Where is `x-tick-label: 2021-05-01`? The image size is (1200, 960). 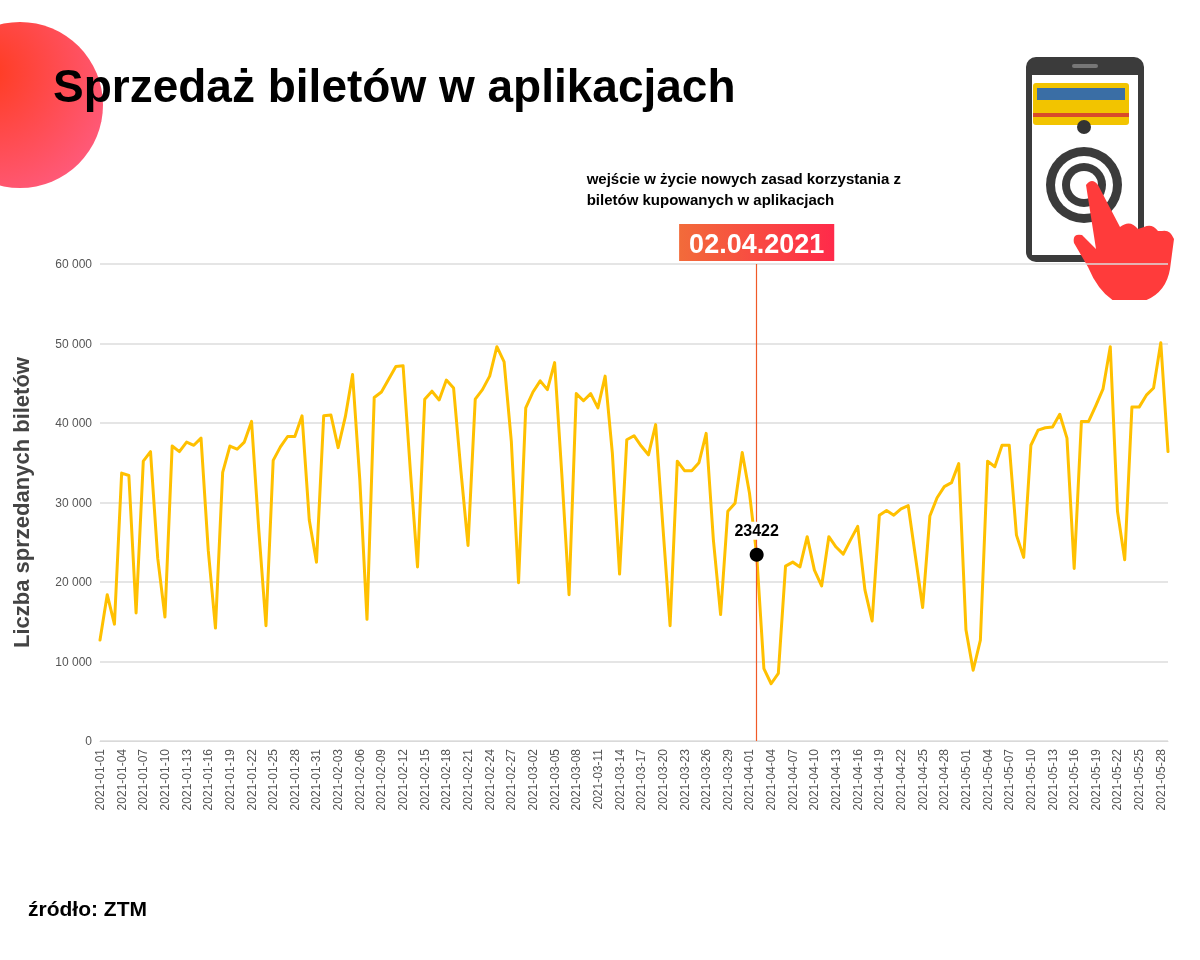 x-tick-label: 2021-05-01 is located at coordinates (965, 779).